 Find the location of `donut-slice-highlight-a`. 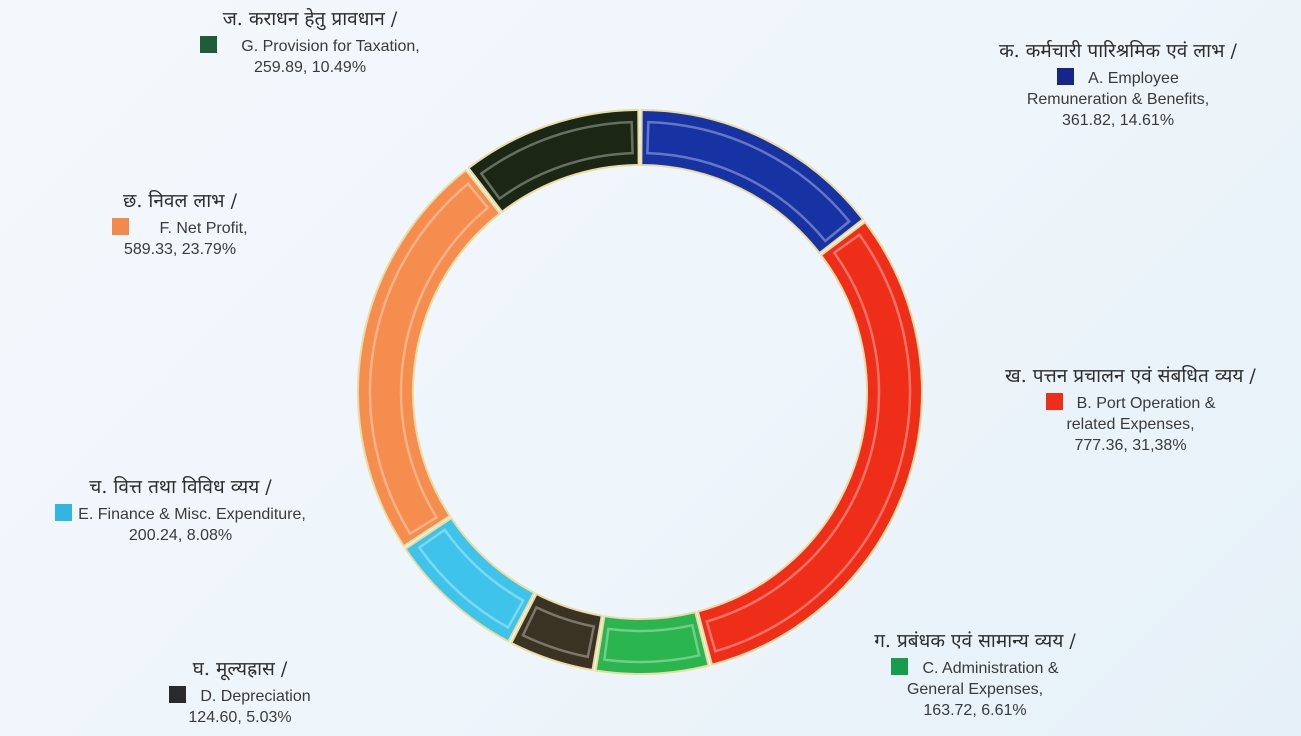

donut-slice-highlight-a is located at coordinates (749, 181).